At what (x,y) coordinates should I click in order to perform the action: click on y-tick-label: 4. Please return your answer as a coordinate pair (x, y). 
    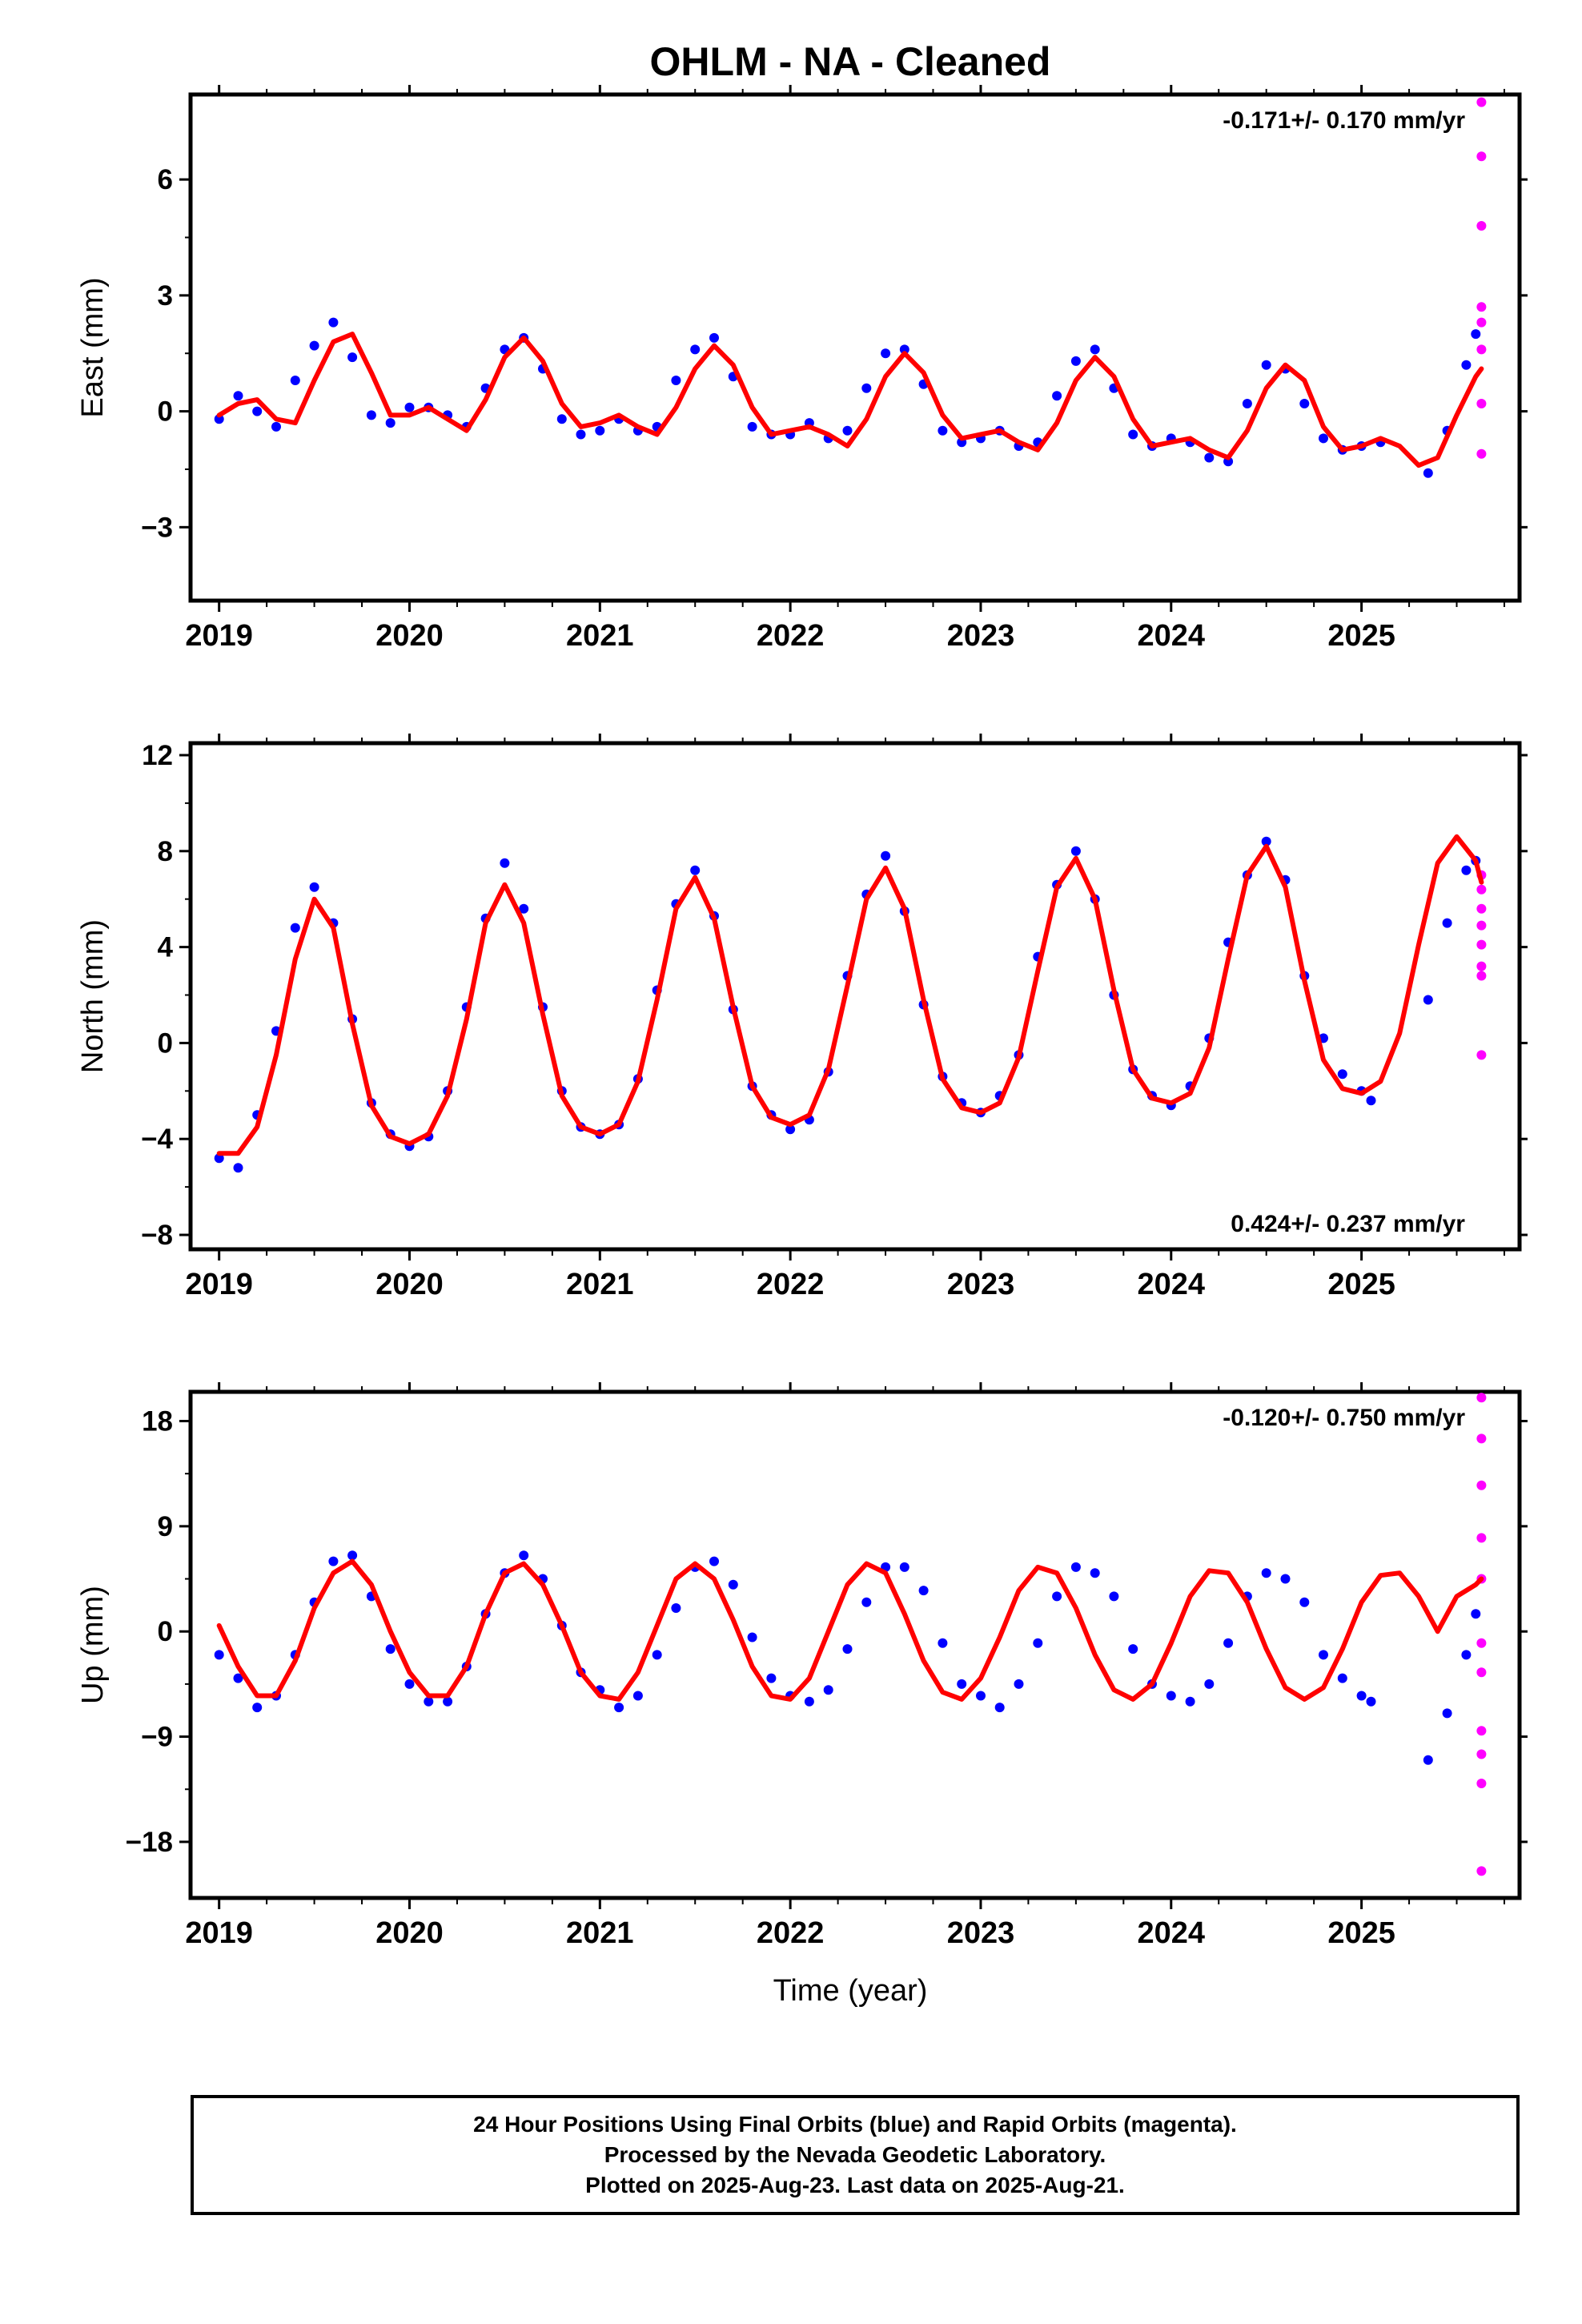
    Looking at the image, I should click on (166, 947).